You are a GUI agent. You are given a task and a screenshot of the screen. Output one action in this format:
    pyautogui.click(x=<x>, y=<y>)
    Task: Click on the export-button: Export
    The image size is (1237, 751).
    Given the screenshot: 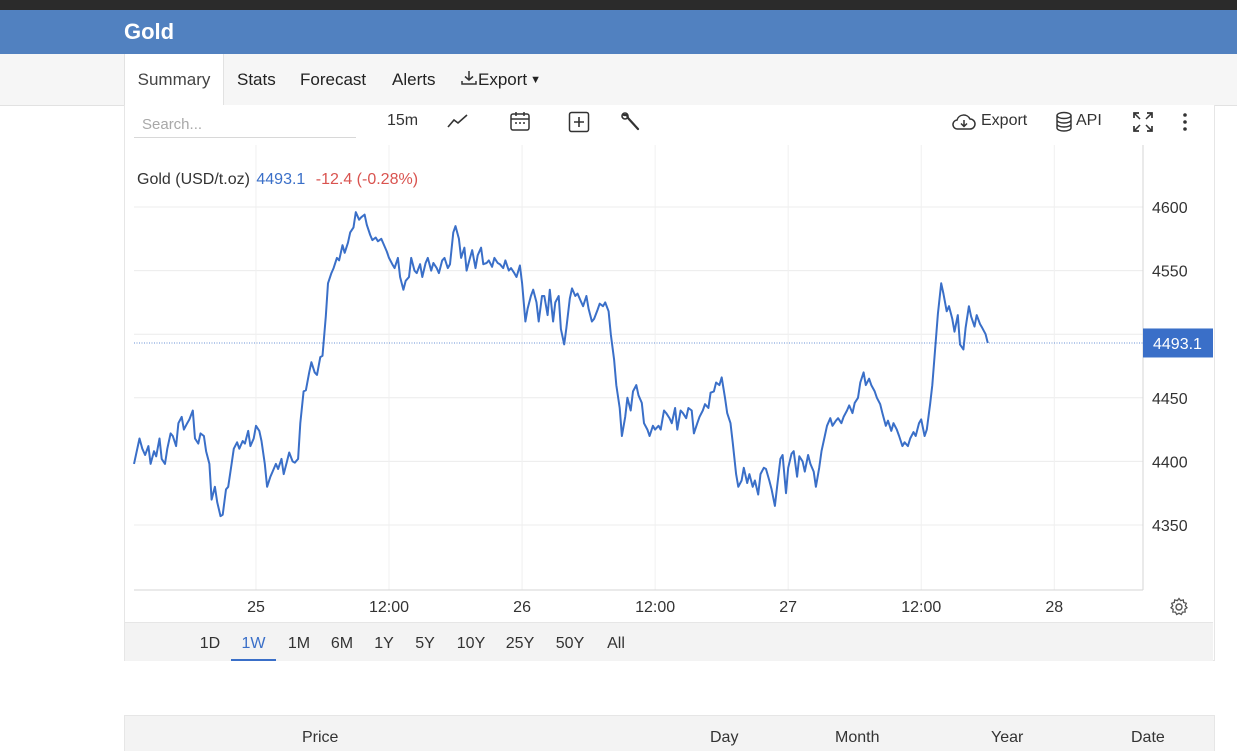 What is the action you would take?
    pyautogui.click(x=1004, y=120)
    